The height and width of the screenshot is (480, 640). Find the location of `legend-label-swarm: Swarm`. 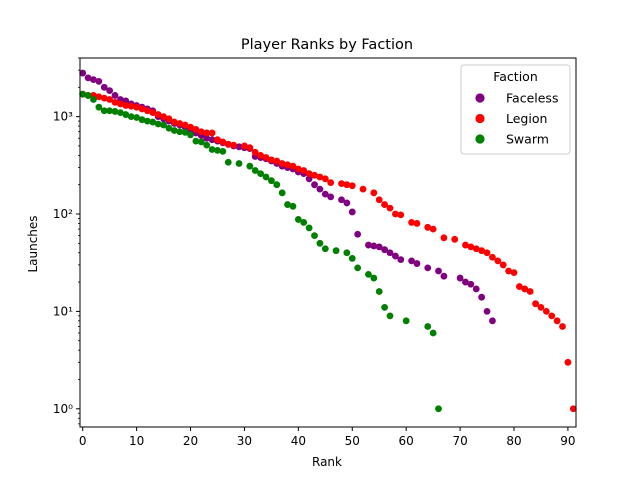

legend-label-swarm: Swarm is located at coordinates (527, 139).